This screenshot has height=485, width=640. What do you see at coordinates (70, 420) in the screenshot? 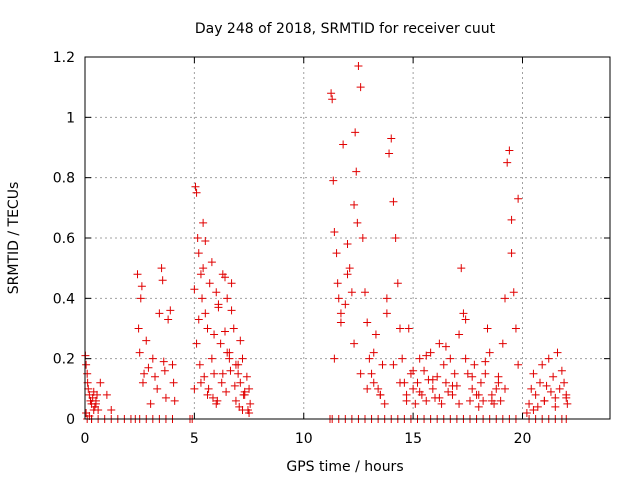
I see `y-tick-label: 0` at bounding box center [70, 420].